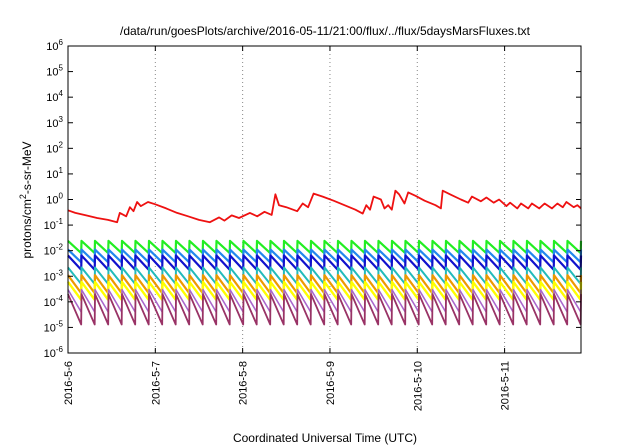  What do you see at coordinates (54, 250) in the screenshot?
I see `y-tick-label: 10⁻²` at bounding box center [54, 250].